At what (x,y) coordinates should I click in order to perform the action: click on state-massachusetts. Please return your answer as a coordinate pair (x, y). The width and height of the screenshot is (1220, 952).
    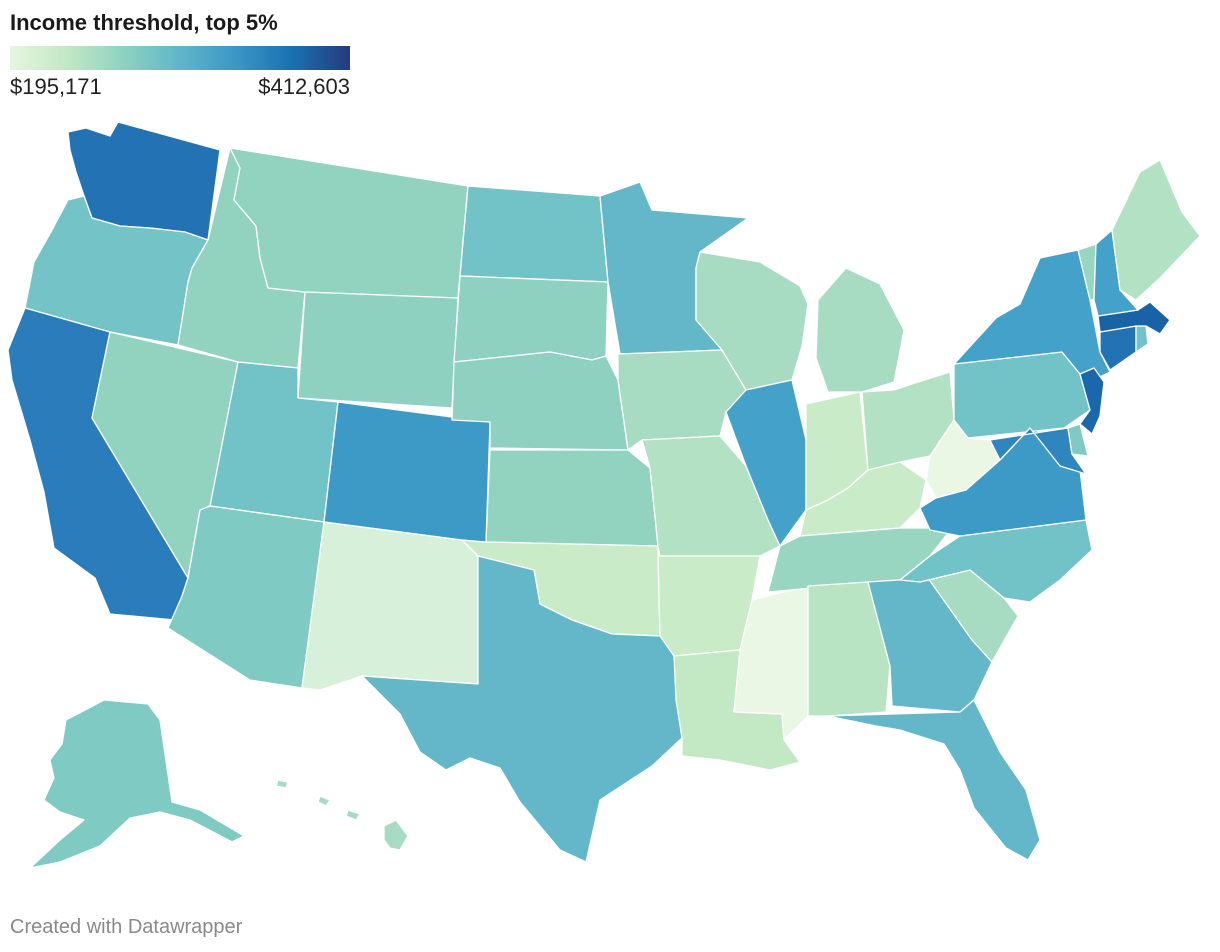
    Looking at the image, I should click on (1134, 318).